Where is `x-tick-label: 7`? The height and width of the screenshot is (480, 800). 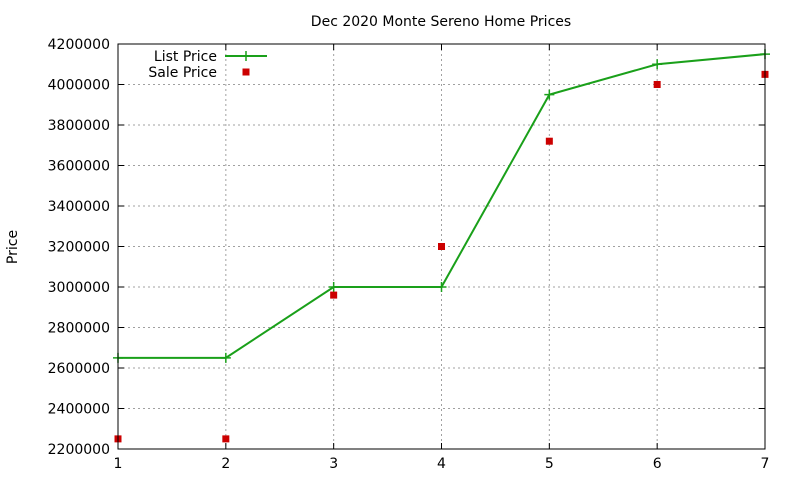
x-tick-label: 7 is located at coordinates (765, 464).